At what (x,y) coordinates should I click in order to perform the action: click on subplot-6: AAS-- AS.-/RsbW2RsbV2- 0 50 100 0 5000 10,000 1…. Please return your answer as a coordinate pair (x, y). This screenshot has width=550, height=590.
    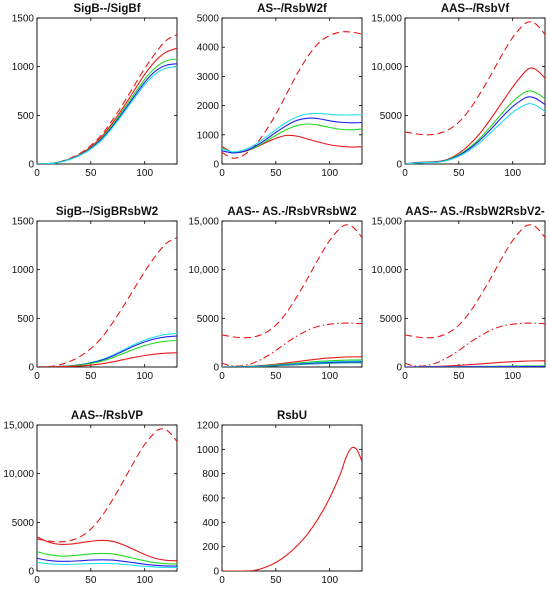
    Looking at the image, I should click on (458, 294).